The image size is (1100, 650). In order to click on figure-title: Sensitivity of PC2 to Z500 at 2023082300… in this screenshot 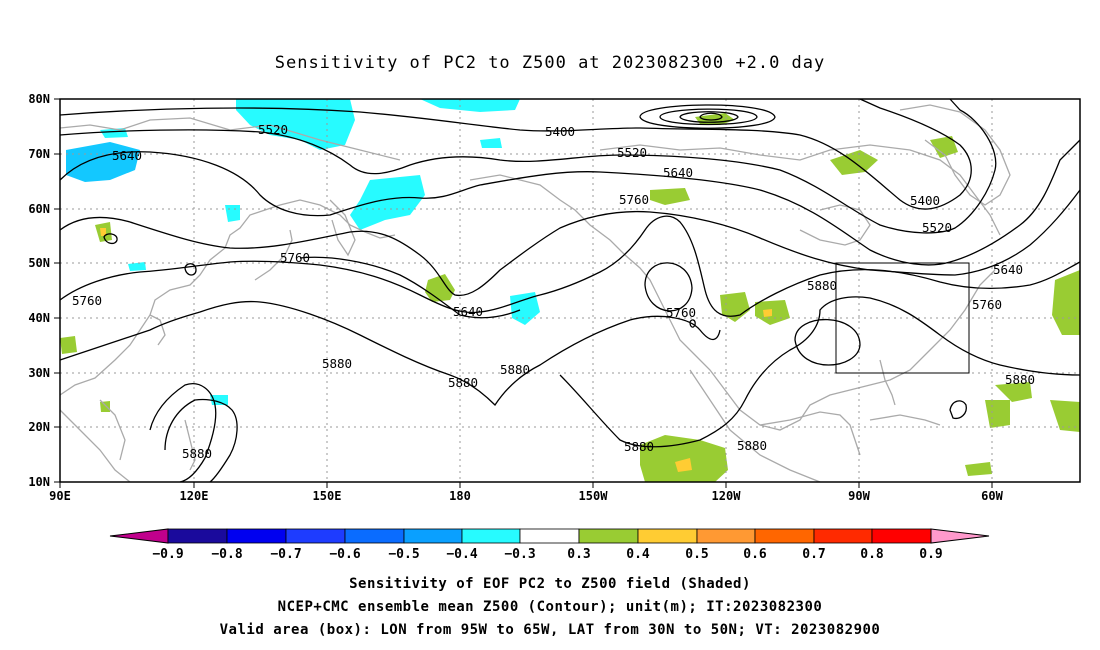, I will do `click(550, 63)`.